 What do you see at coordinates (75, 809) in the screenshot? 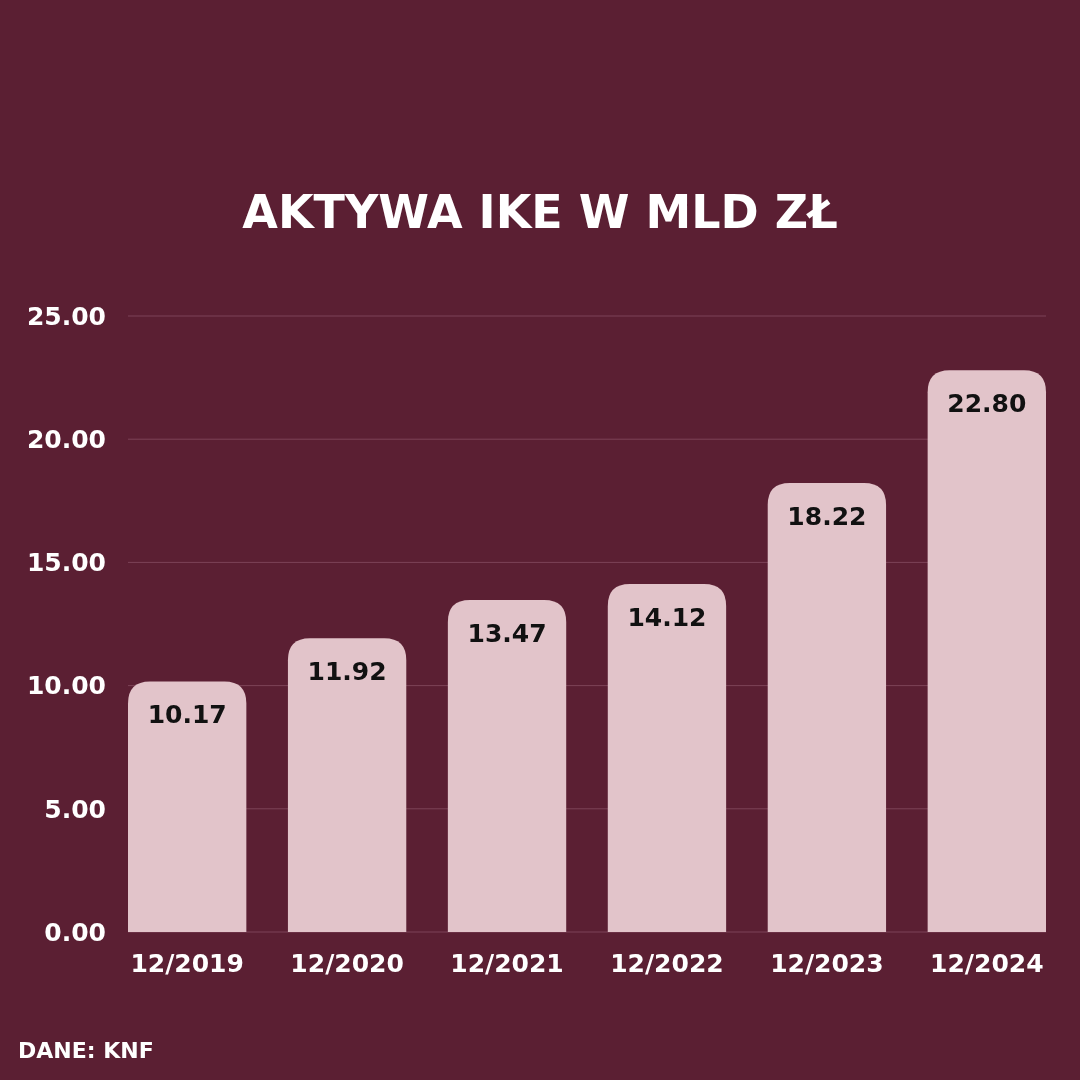
I see `y-tick-label: 5.00` at bounding box center [75, 809].